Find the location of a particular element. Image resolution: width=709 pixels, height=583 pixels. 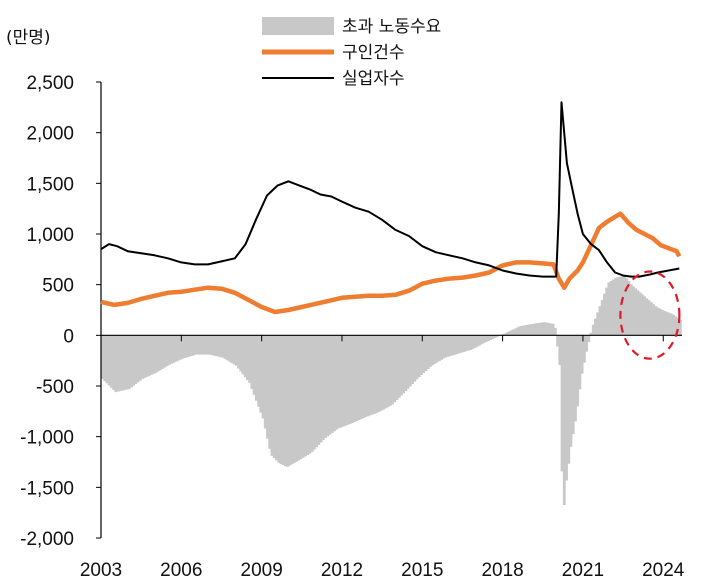

x-tick-label: 2021 is located at coordinates (583, 570).